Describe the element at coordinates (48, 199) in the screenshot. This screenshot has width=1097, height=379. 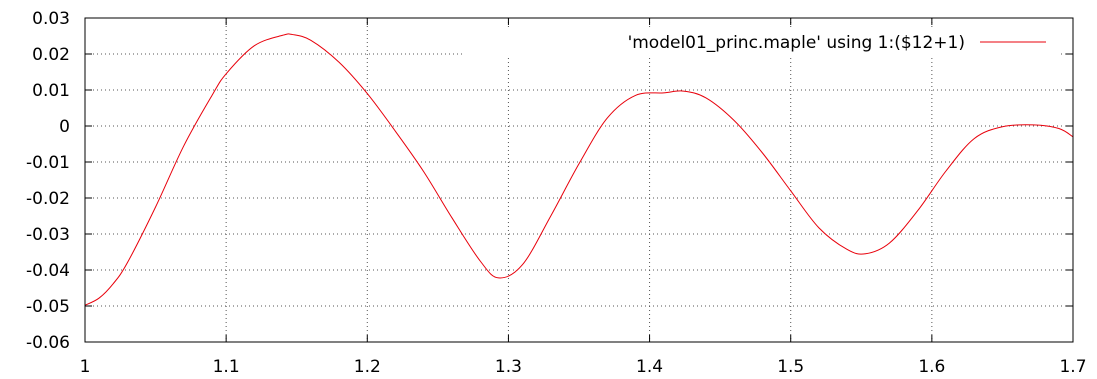
I see `y-tick-label: -0.02` at that location.